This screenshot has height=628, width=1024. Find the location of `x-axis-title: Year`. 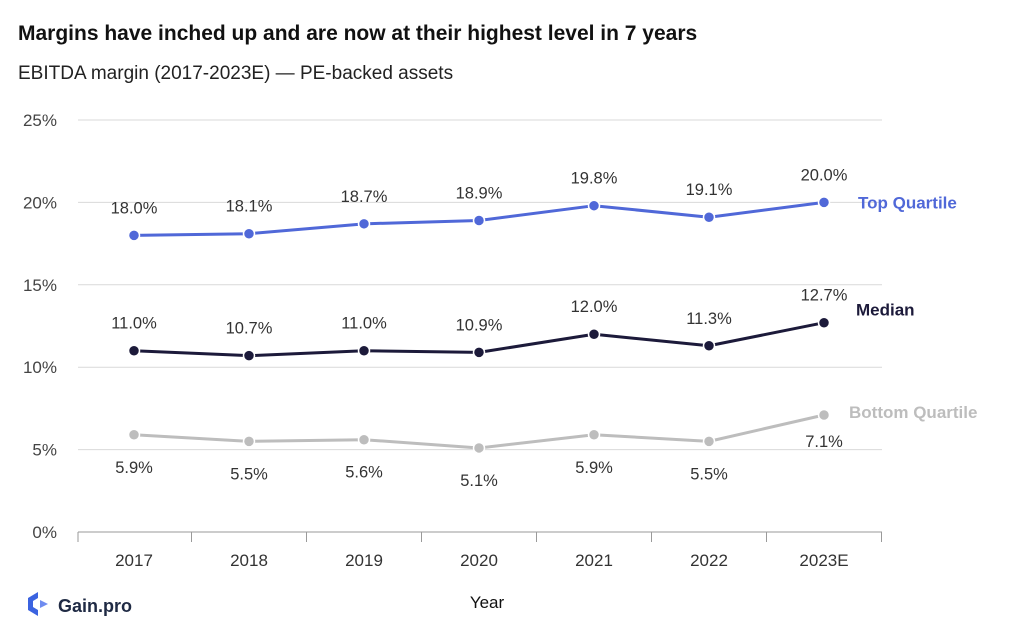

x-axis-title: Year is located at coordinates (487, 602).